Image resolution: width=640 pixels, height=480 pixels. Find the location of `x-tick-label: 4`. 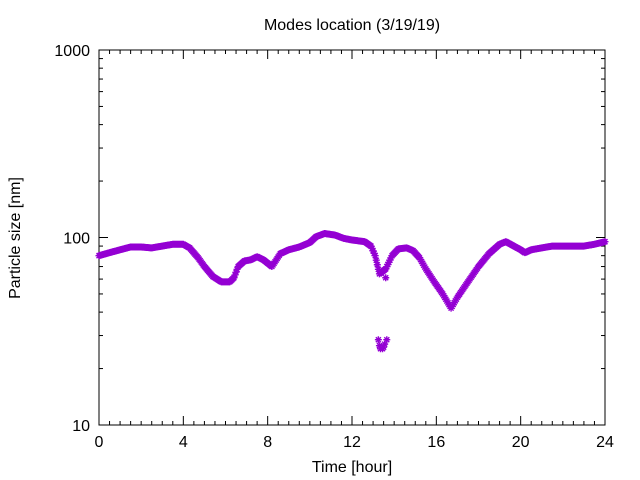

x-tick-label: 4 is located at coordinates (183, 442).